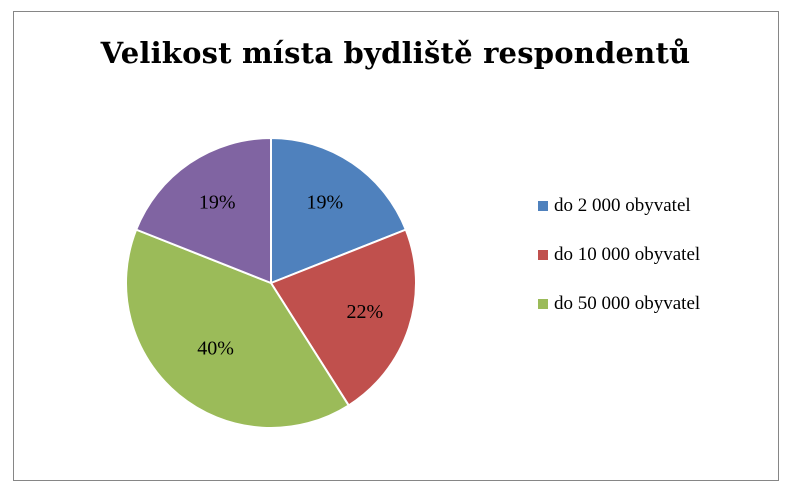 Image resolution: width=791 pixels, height=481 pixels. What do you see at coordinates (627, 254) in the screenshot?
I see `legend-label-1: do 10 000 obyvatel` at bounding box center [627, 254].